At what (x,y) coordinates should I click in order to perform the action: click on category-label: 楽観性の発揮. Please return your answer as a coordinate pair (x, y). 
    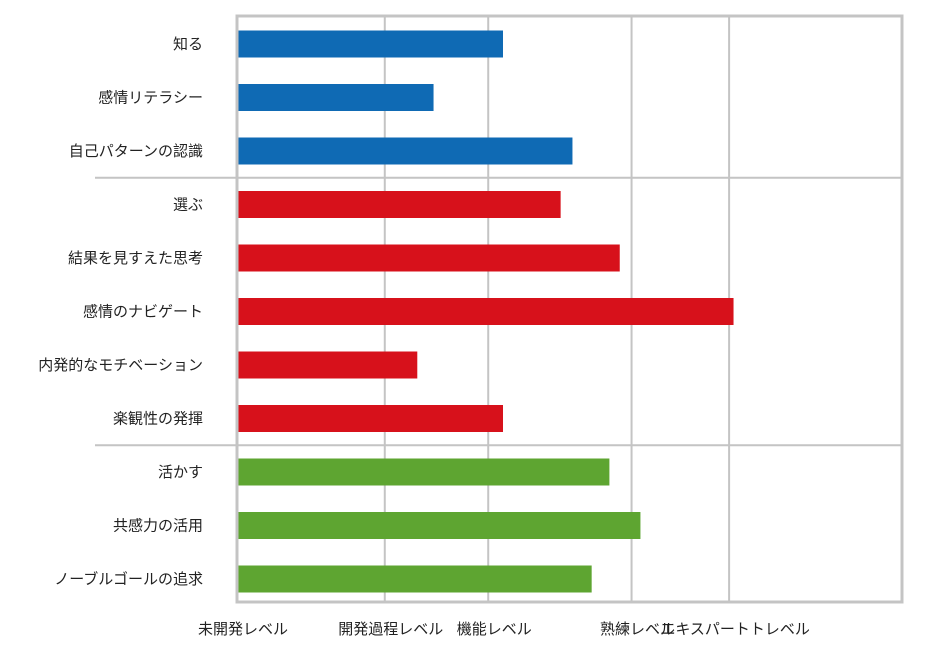
    Looking at the image, I should click on (158, 419).